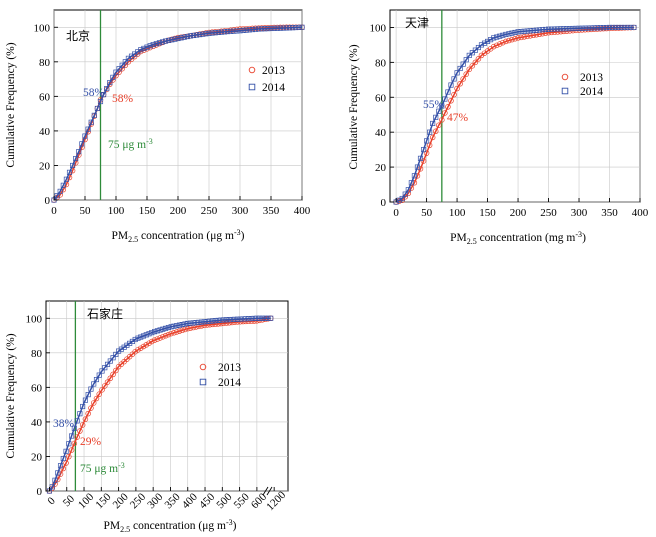  What do you see at coordinates (582, 85) in the screenshot?
I see `legend: 2013 2014` at bounding box center [582, 85].